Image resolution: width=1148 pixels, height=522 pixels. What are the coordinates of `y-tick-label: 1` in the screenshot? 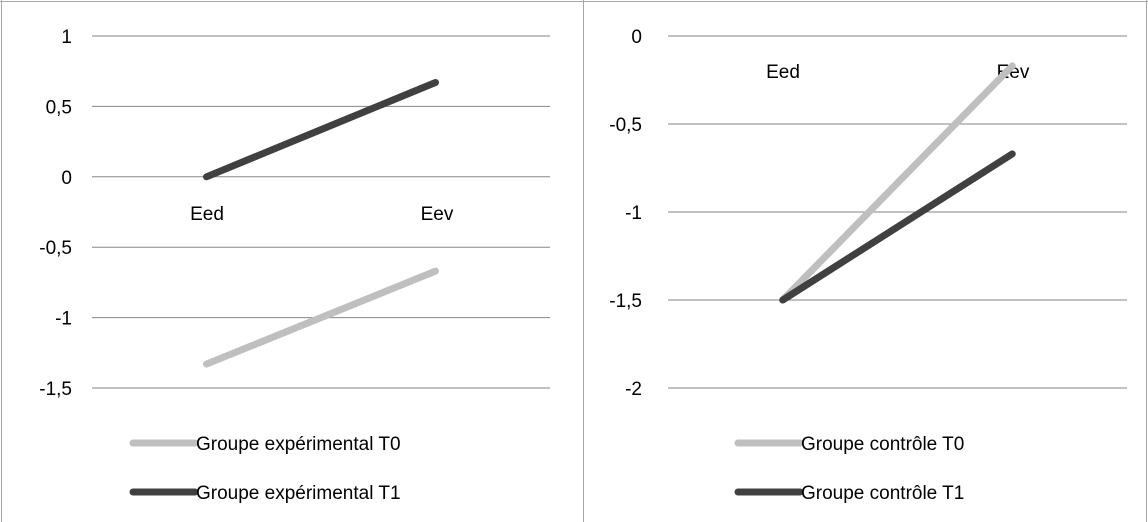 It's located at (66, 37).